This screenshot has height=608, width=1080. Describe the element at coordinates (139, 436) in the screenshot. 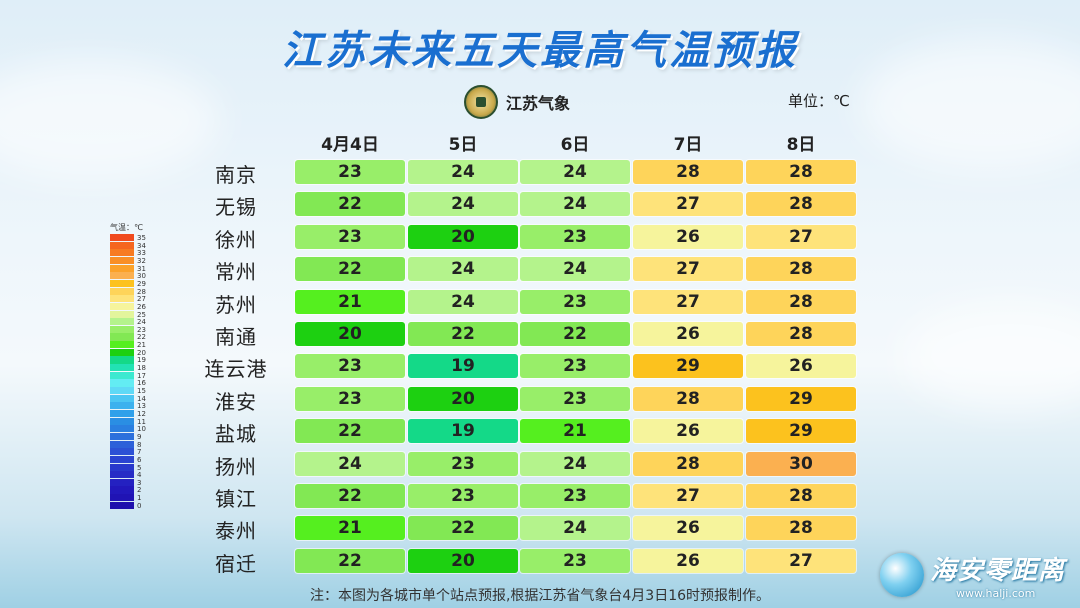

I see `legend-tick-label: 9` at that location.